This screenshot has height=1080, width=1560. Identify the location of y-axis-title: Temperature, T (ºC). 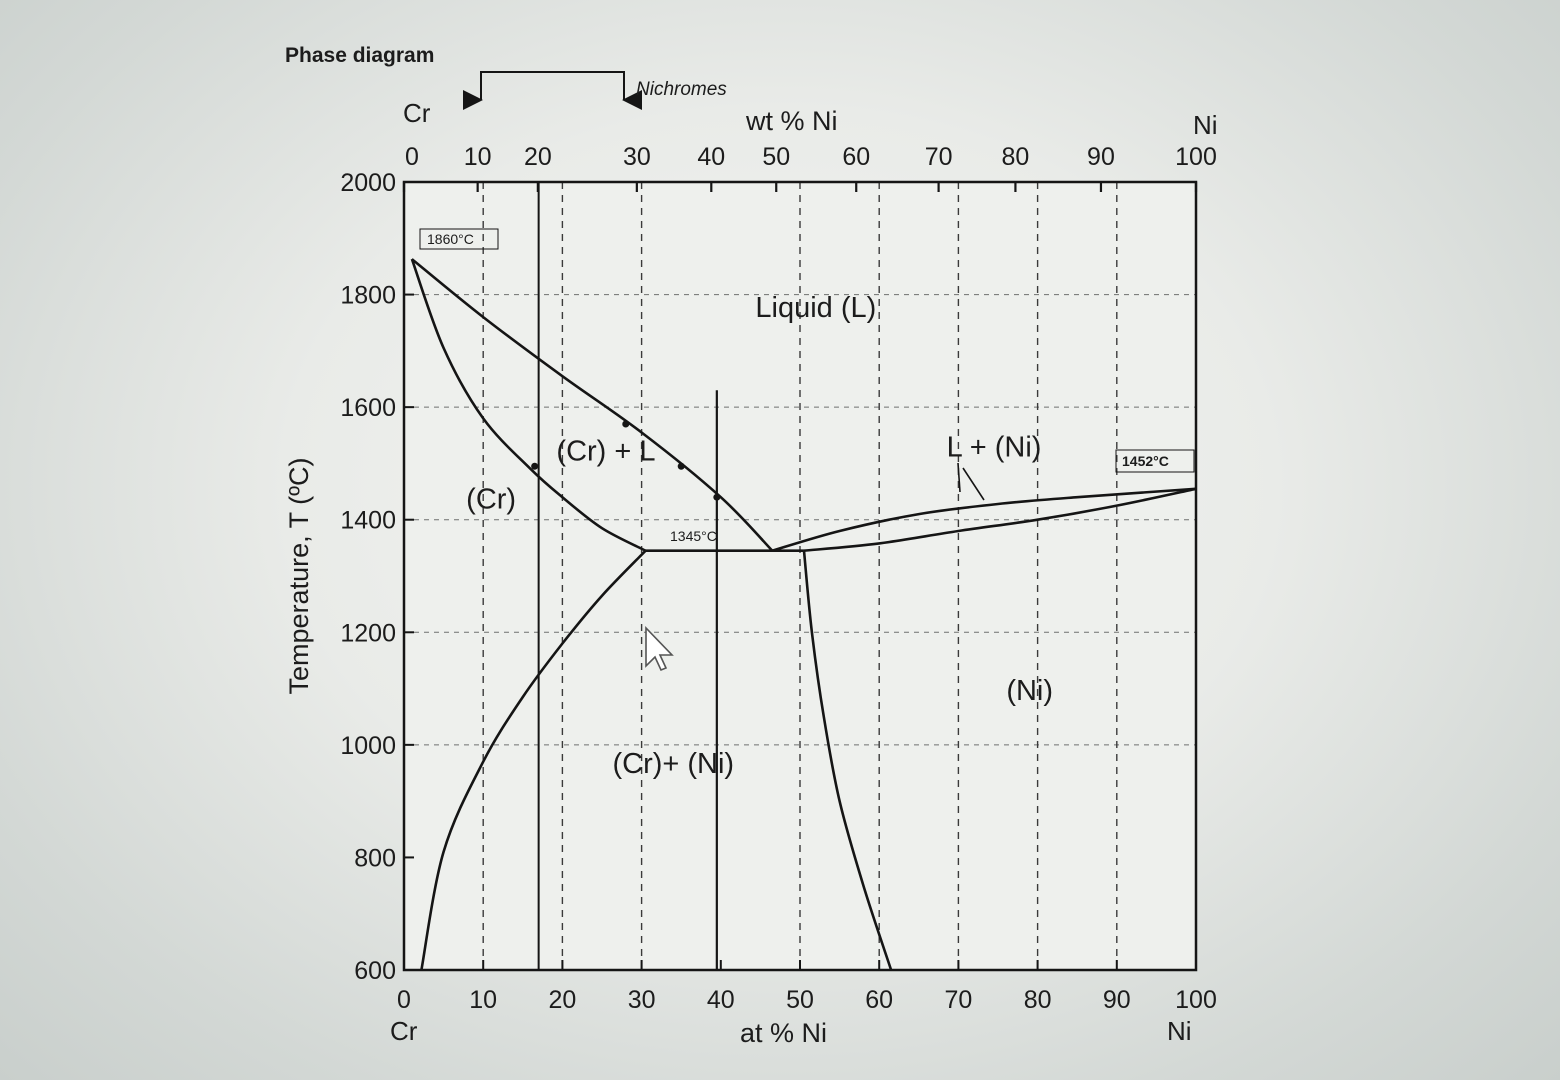
(299, 576).